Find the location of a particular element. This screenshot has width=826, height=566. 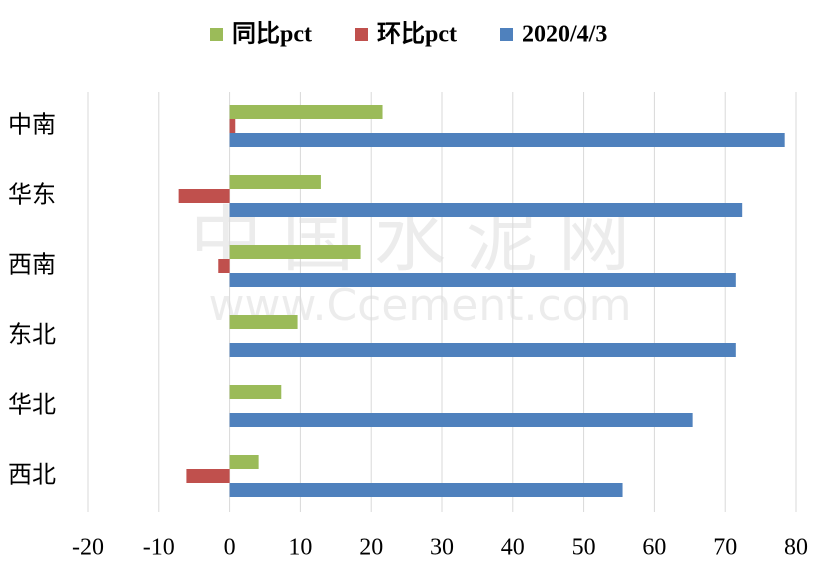

x-tick-label: 40 is located at coordinates (513, 548).